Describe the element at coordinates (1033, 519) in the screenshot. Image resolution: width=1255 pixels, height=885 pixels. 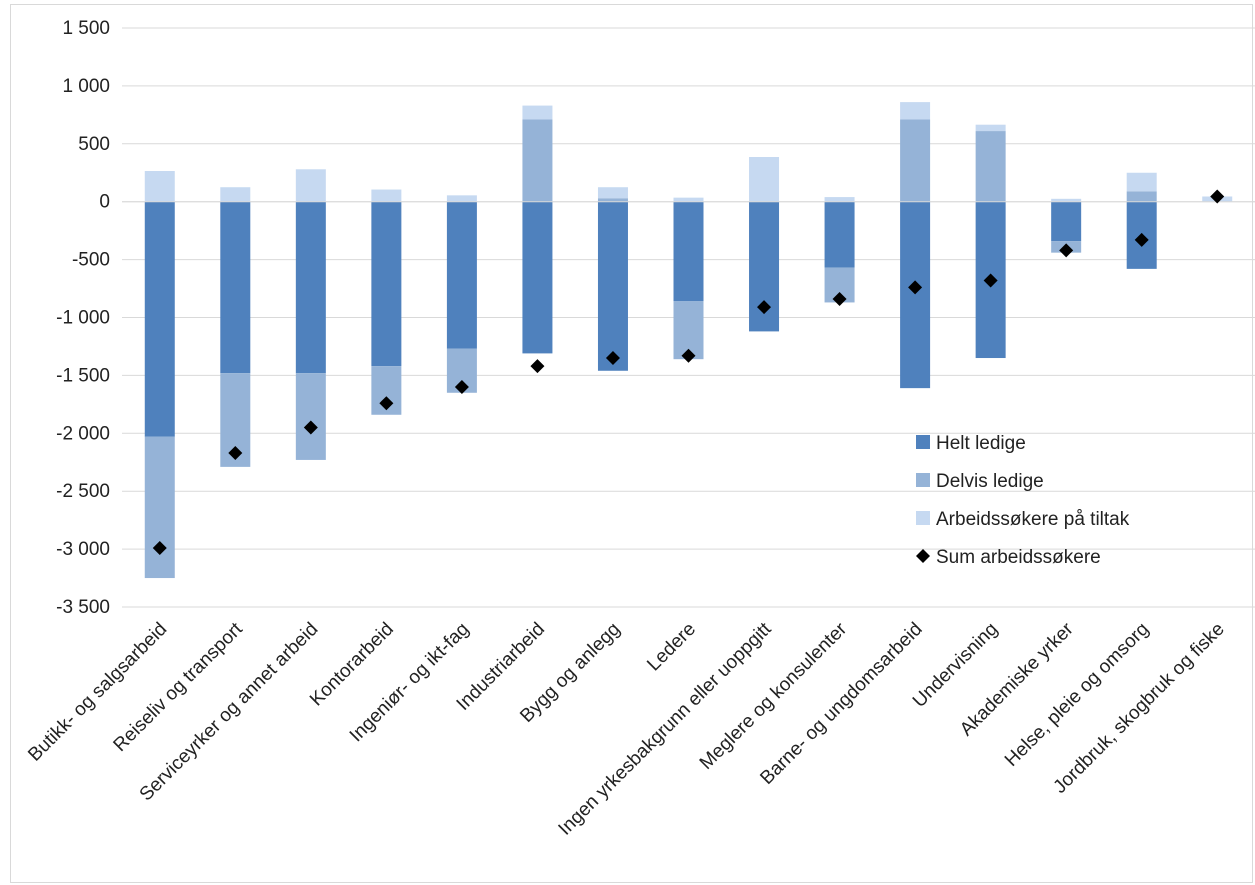
I see `legend-label: Arbeidssøkere på tiltak` at that location.